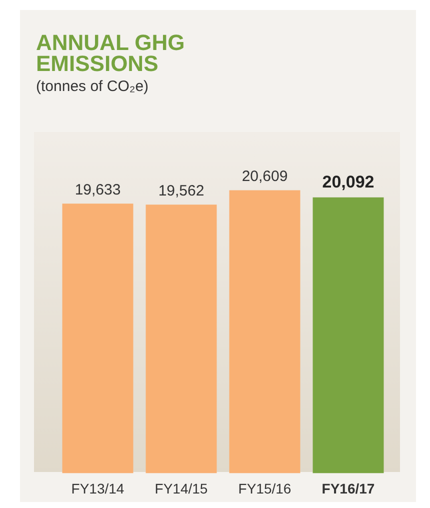  What do you see at coordinates (181, 191) in the screenshot?
I see `data-label: 19,562` at bounding box center [181, 191].